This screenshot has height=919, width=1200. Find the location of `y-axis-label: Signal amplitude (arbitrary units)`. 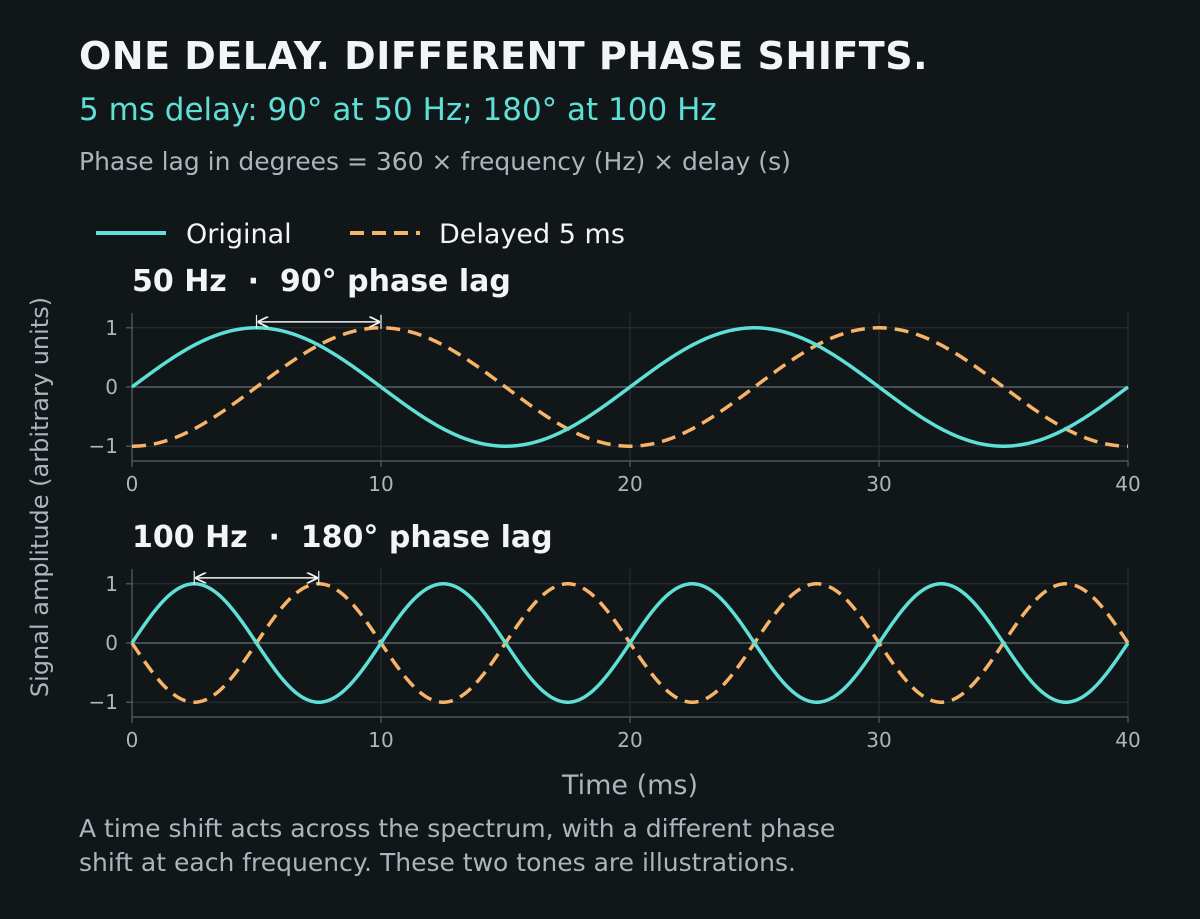

y-axis-label: Signal amplitude (arbitrary units) is located at coordinates (40, 497).